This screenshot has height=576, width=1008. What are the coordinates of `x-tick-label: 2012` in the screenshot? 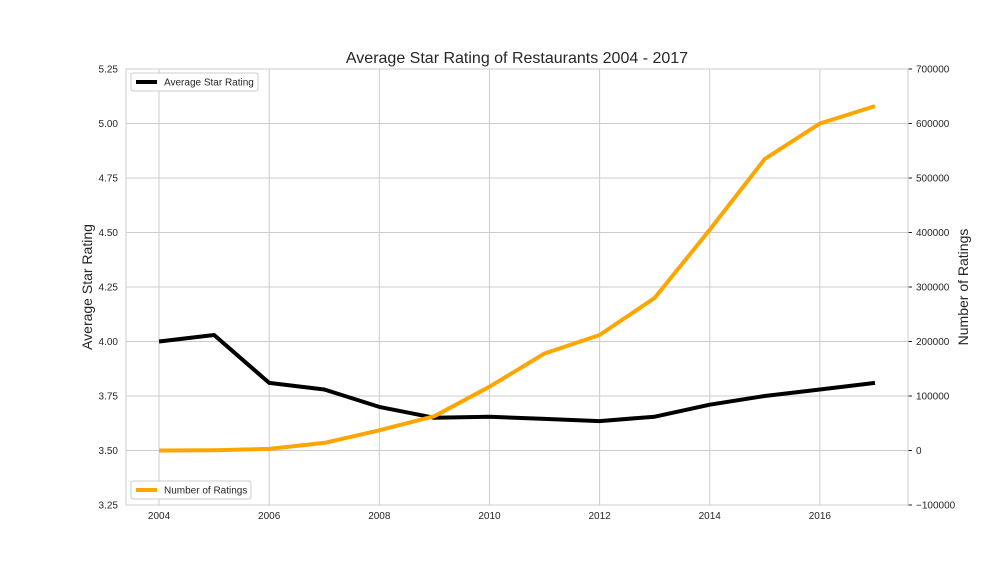 It's located at (599, 516).